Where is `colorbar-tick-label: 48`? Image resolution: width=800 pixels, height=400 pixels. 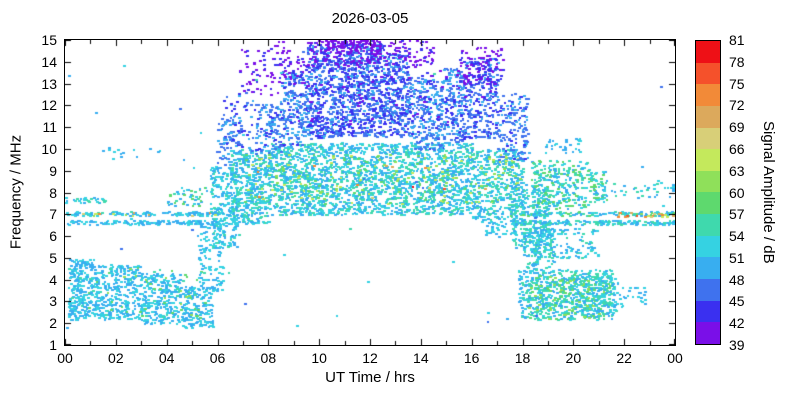 colorbar-tick-label: 48 is located at coordinates (737, 279).